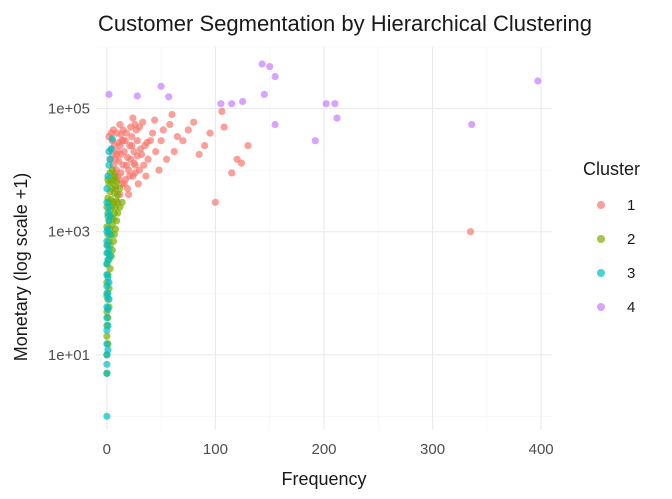 The image size is (672, 499). I want to click on y-axis-ticks: 1e+01 1e+03 1e+05, so click(69, 232).